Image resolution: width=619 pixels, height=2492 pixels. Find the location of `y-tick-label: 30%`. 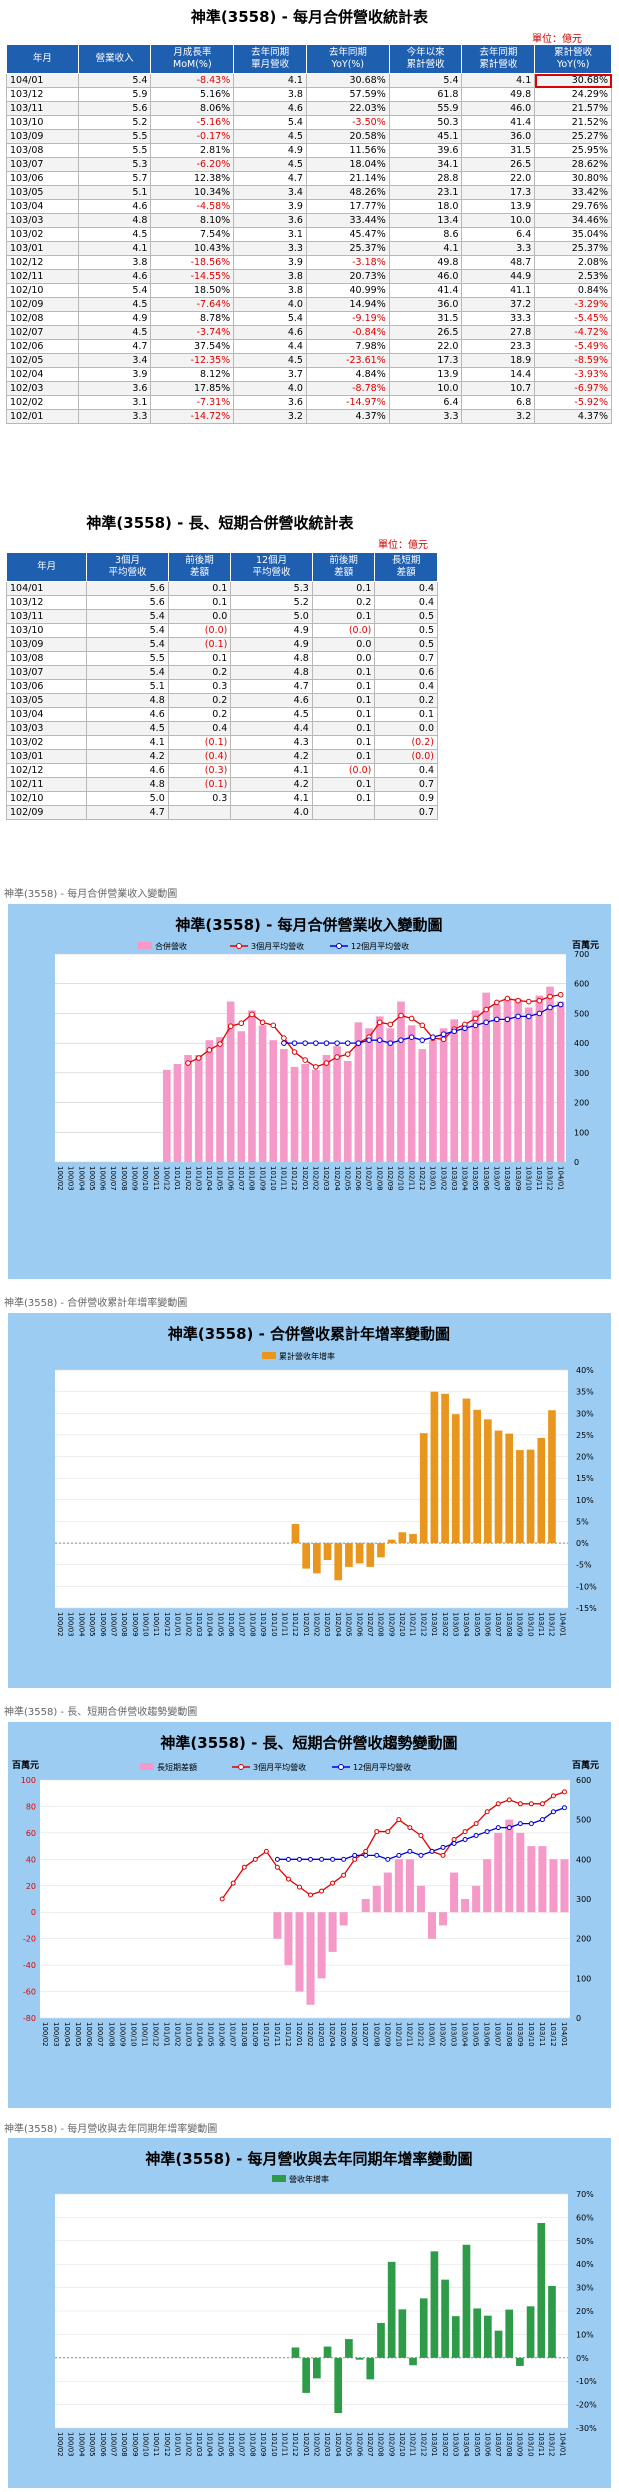

y-tick-label: 30% is located at coordinates (585, 2288).